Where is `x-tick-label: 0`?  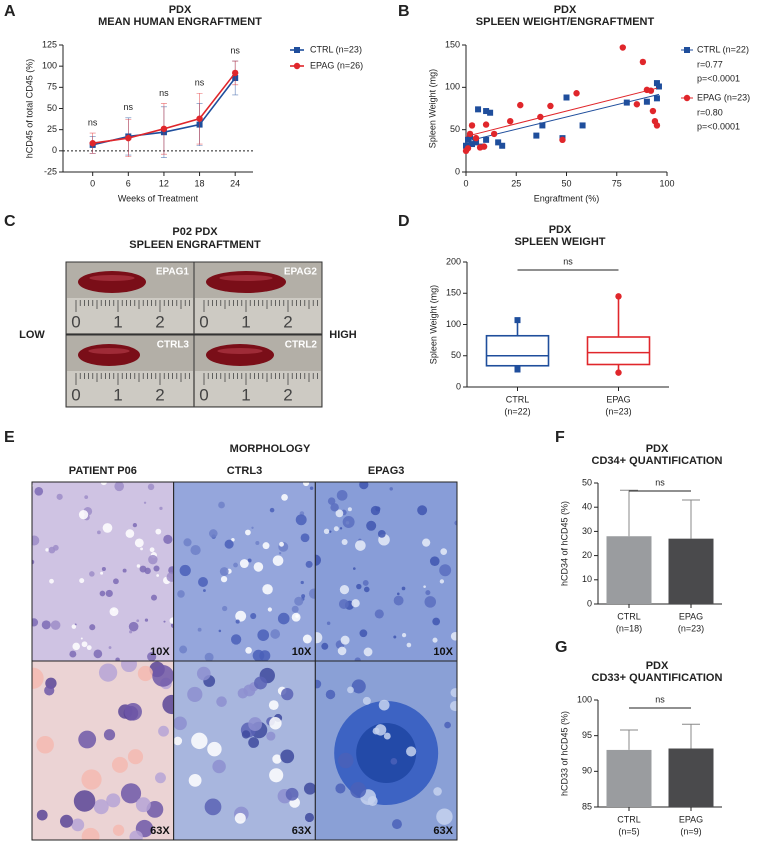
x-tick-label: 0 is located at coordinates (465, 183).